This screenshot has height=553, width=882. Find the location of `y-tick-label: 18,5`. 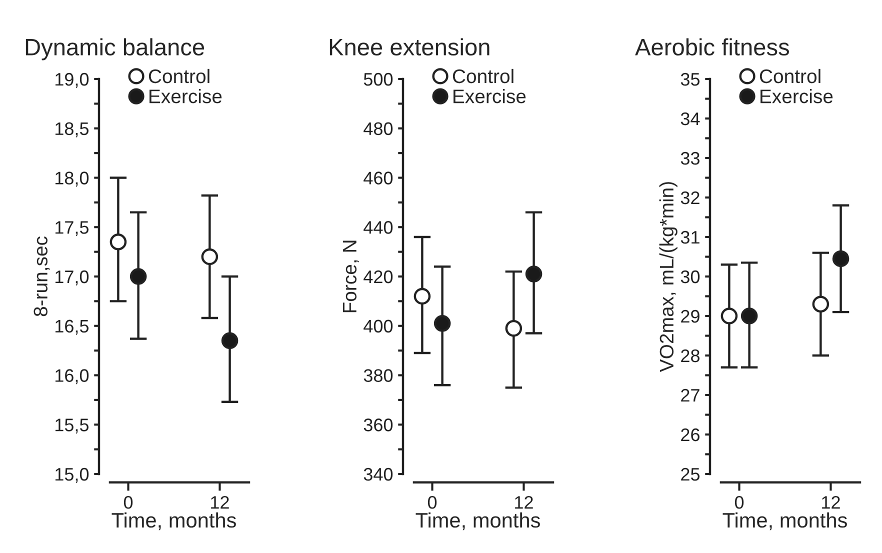

y-tick-label: 18,5 is located at coordinates (72, 130).